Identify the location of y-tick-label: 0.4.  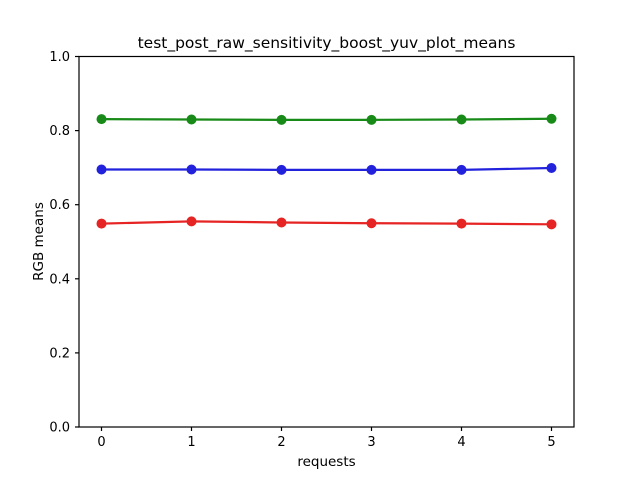
(59, 279).